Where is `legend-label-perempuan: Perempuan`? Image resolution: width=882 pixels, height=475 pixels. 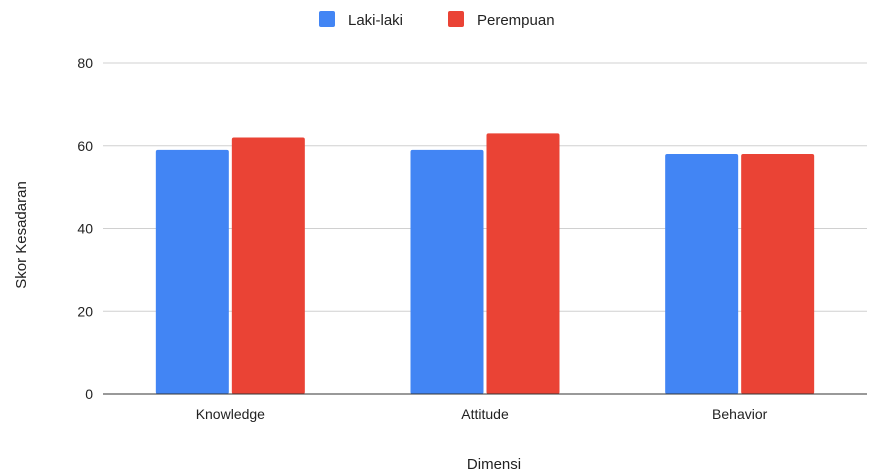
legend-label-perempuan: Perempuan is located at coordinates (516, 20).